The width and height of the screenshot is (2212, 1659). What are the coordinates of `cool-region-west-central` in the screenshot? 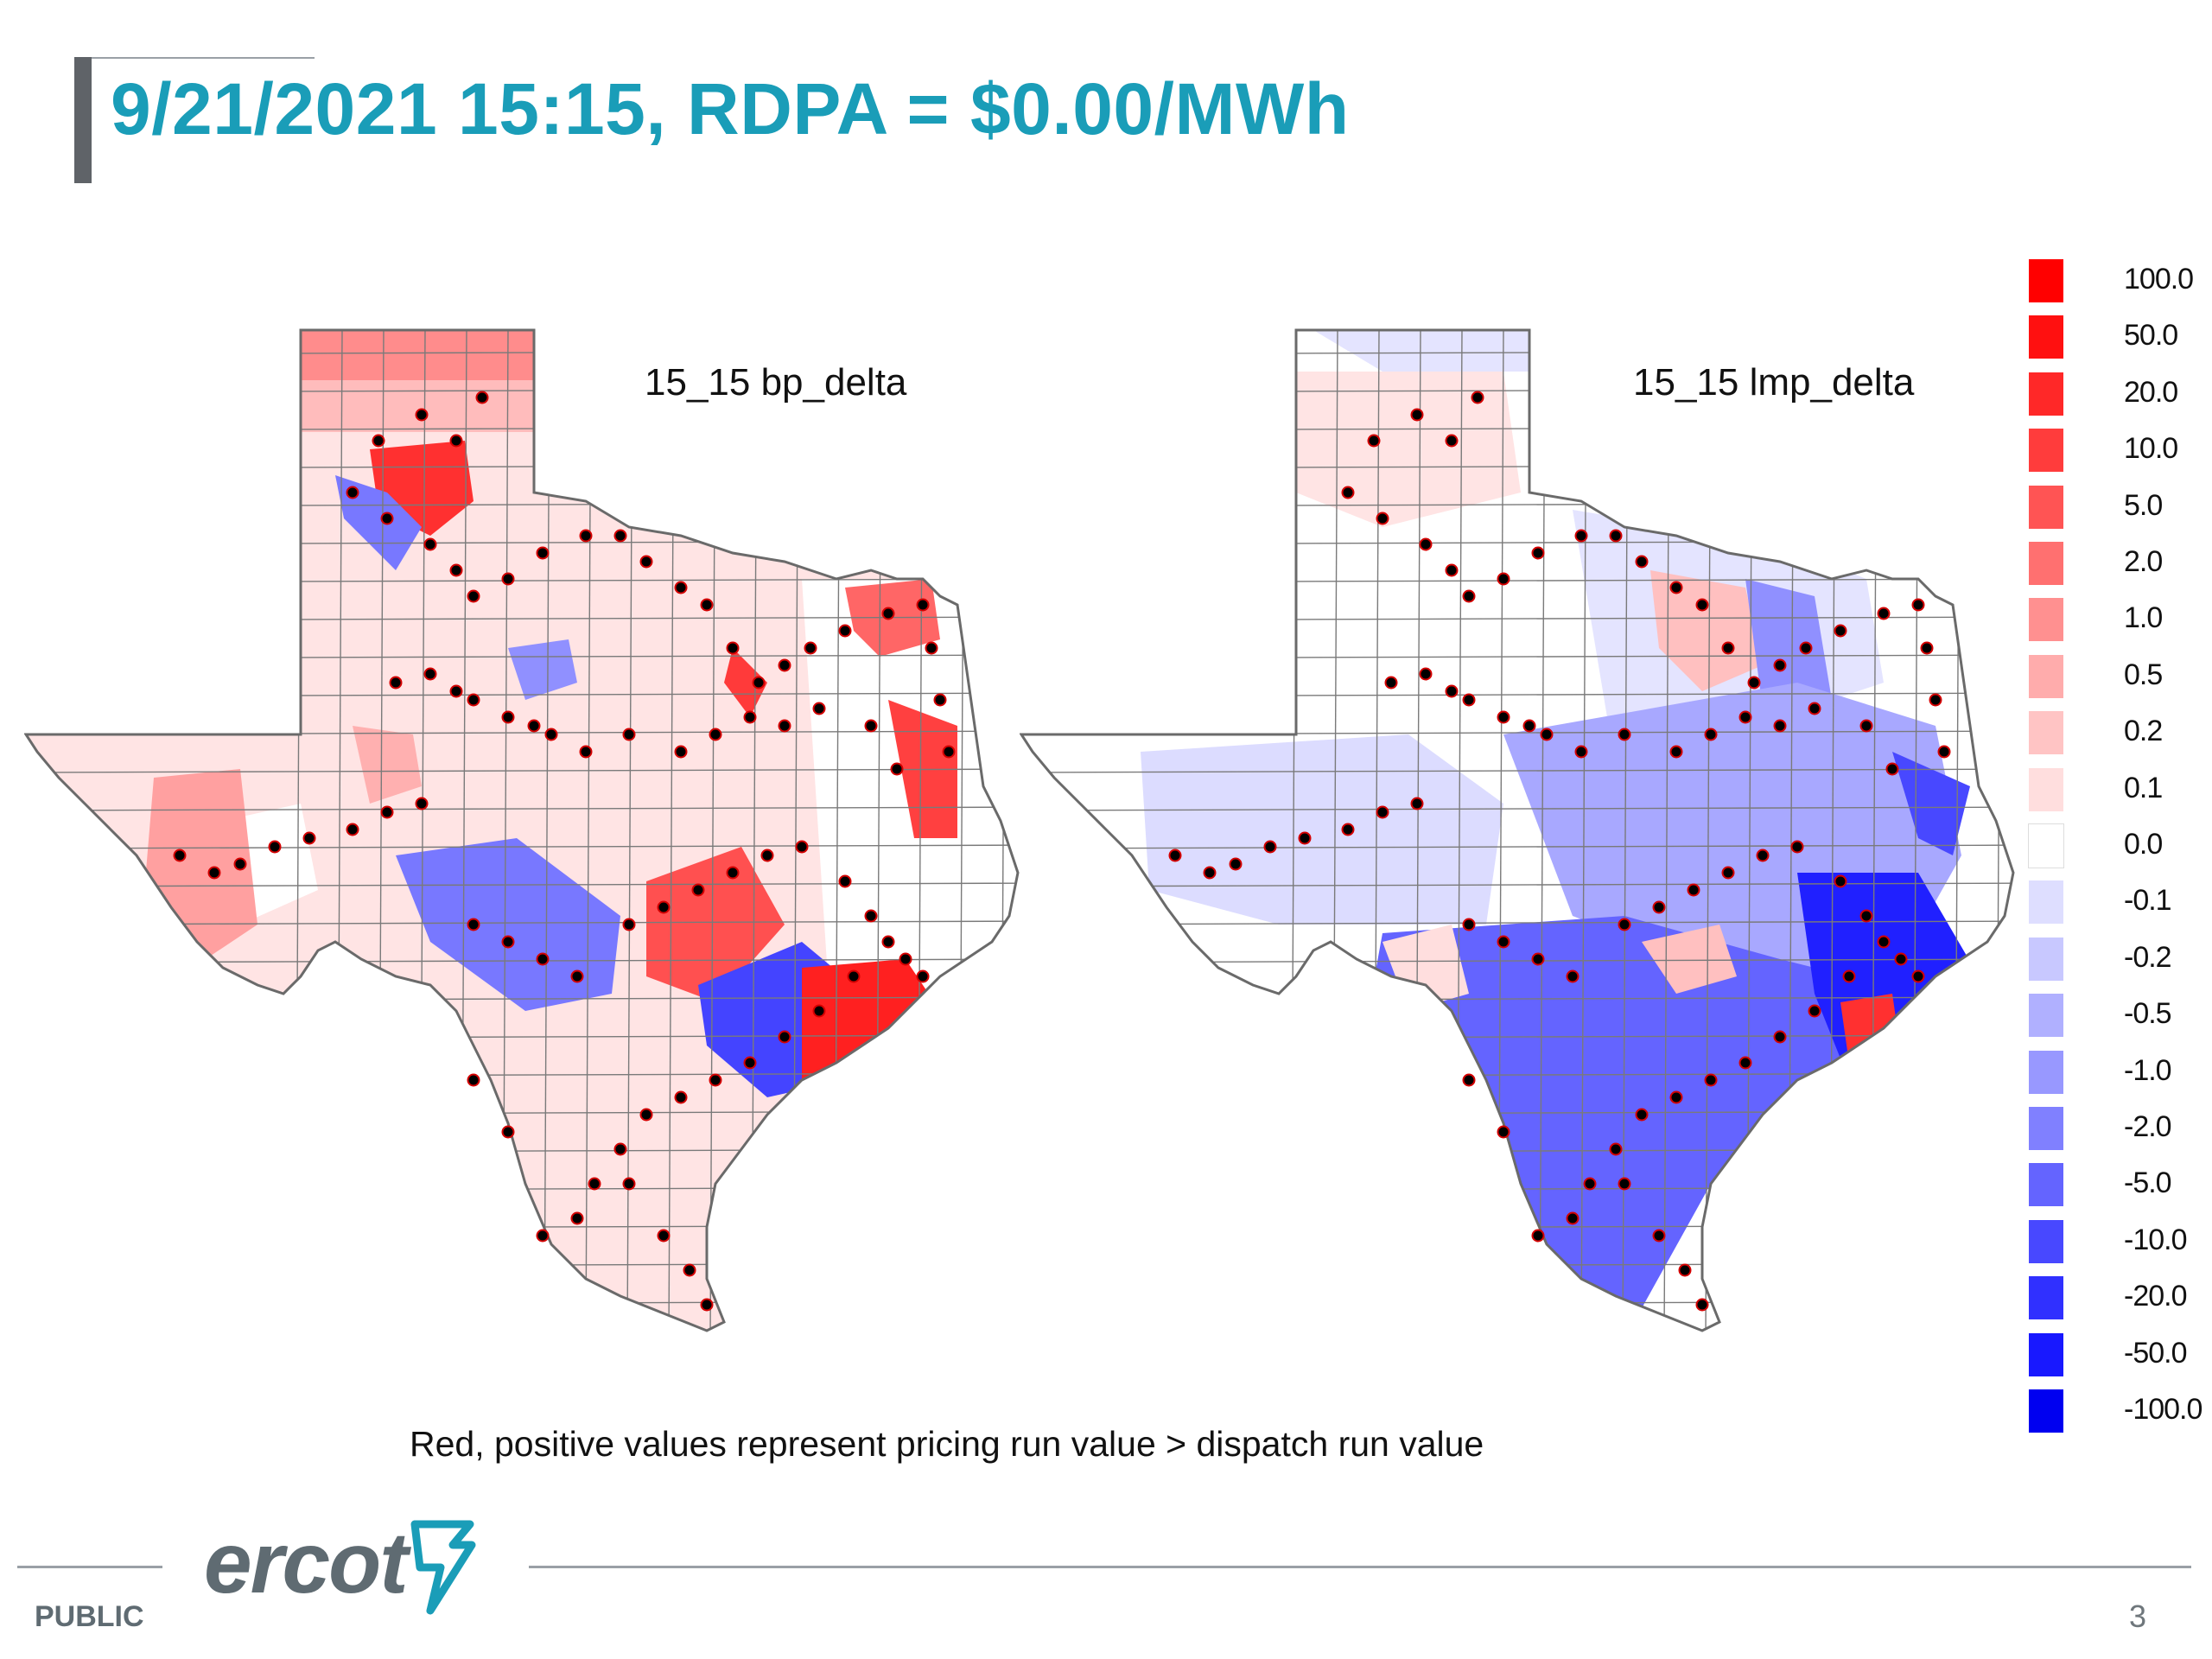 It's located at (508, 924).